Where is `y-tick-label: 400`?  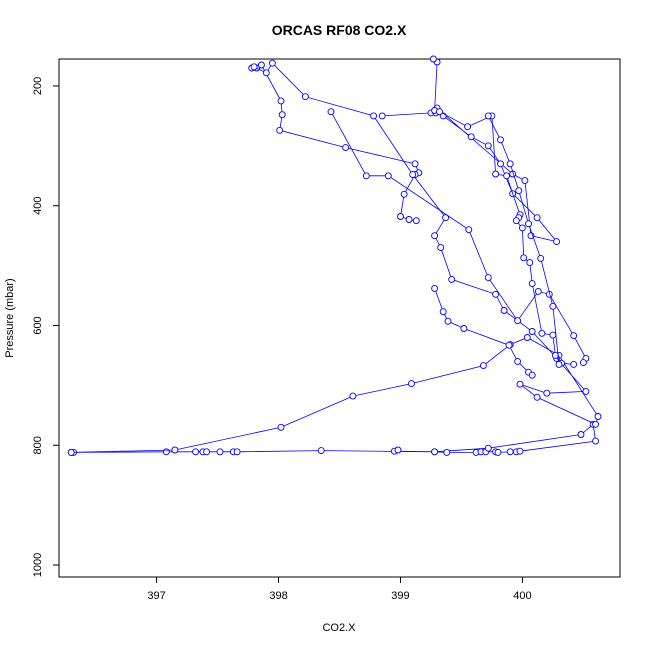
y-tick-label: 400 is located at coordinates (38, 206).